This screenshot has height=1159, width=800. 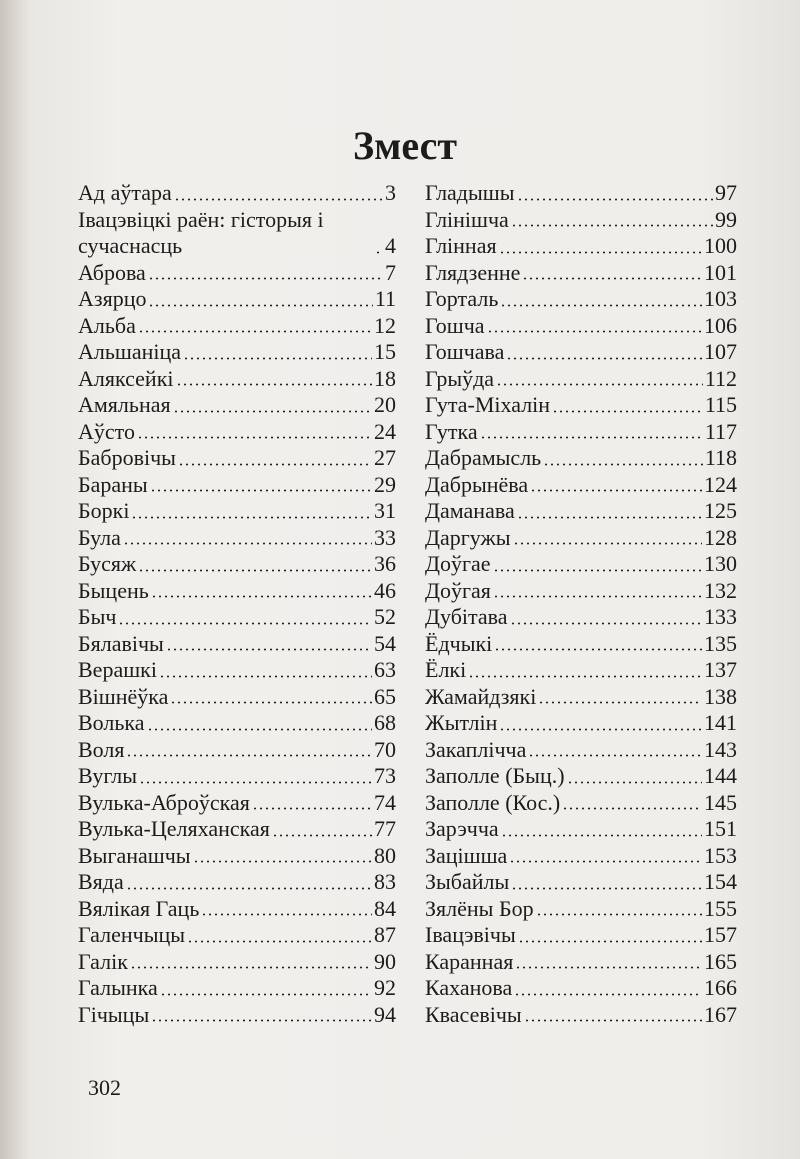 What do you see at coordinates (114, 1014) in the screenshot?
I see `entry-title: Гічыцы` at bounding box center [114, 1014].